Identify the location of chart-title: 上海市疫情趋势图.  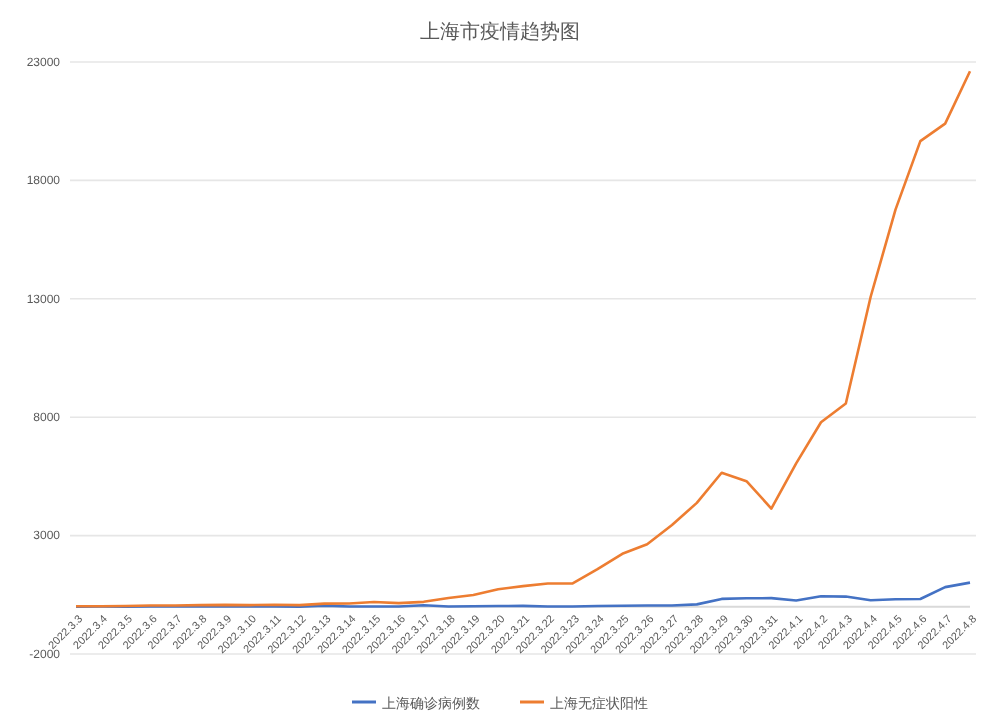
(500, 32).